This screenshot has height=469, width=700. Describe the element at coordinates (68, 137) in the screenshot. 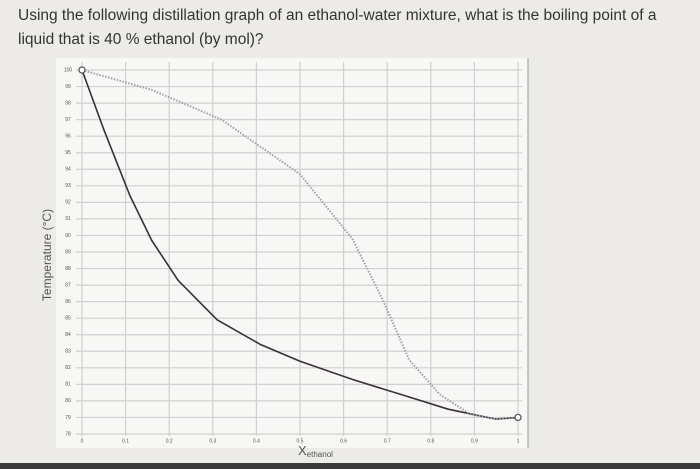

I see `y-tick-label: 96` at that location.